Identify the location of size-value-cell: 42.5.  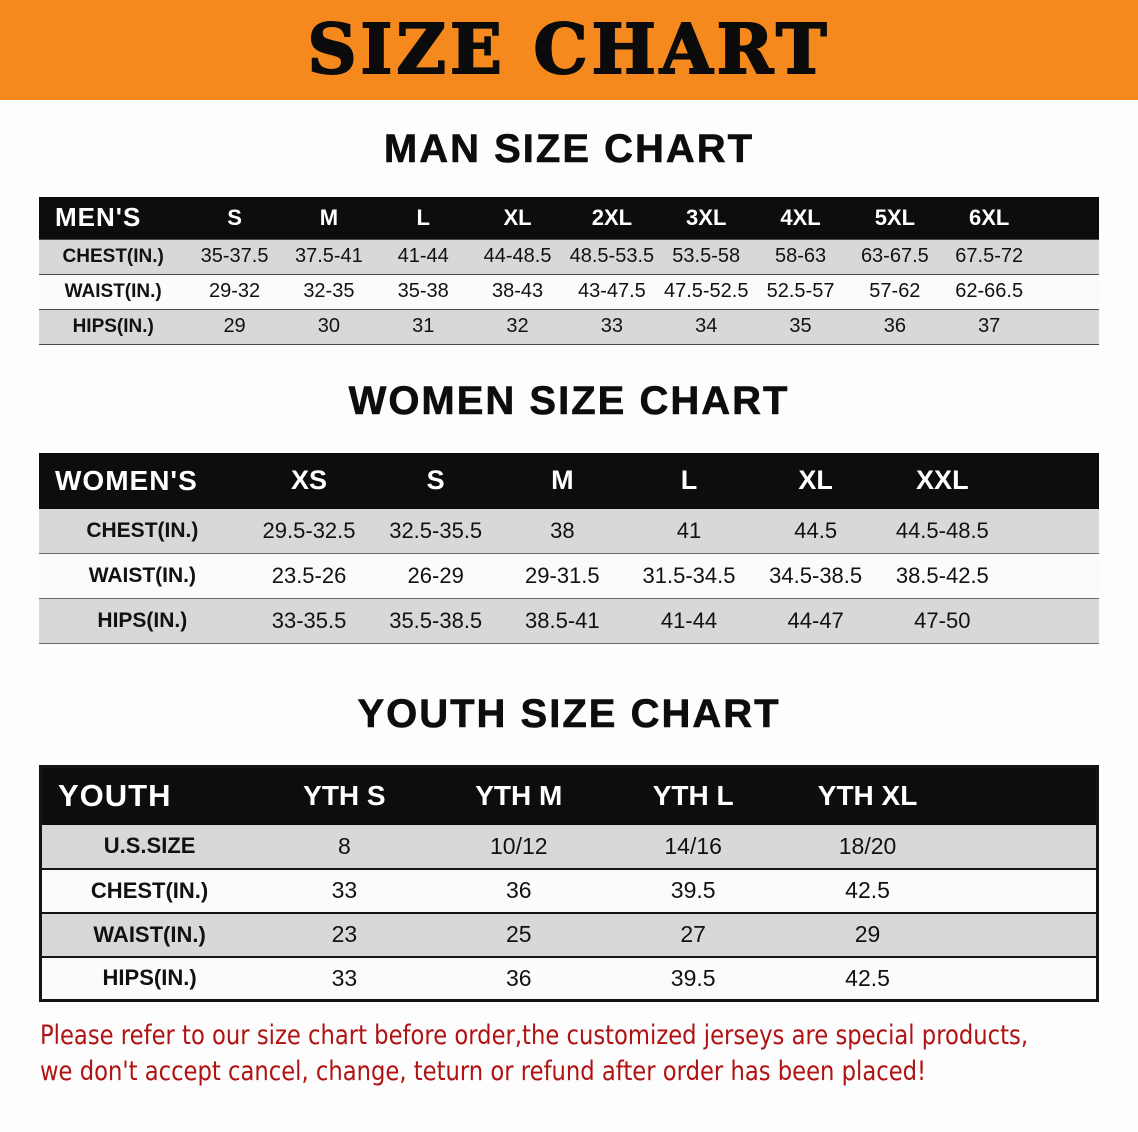
(867, 891).